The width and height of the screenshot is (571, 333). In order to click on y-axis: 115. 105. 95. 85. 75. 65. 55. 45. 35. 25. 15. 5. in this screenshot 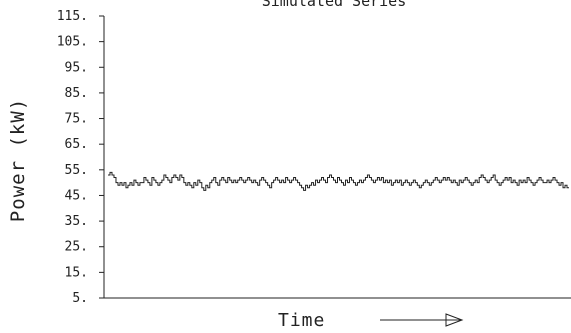, I will do `click(81, 157)`.